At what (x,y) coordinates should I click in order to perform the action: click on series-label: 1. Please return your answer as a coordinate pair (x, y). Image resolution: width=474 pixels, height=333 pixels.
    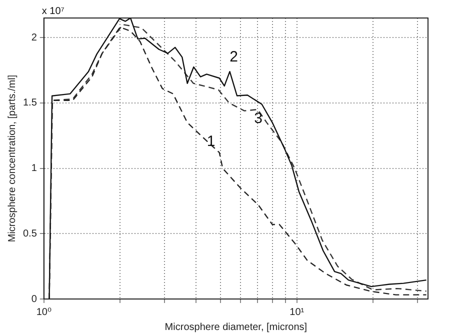
    Looking at the image, I should click on (211, 141).